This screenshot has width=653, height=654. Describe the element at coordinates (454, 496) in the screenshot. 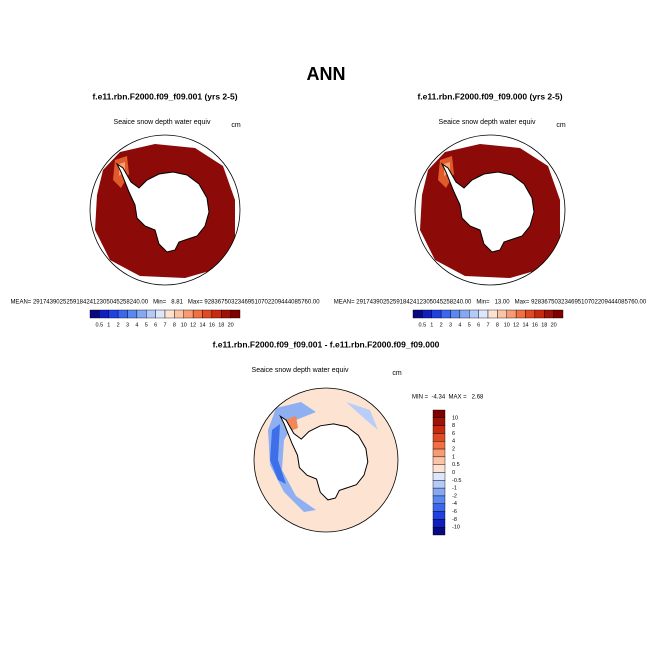

I see `colorbar-label: -2` at that location.